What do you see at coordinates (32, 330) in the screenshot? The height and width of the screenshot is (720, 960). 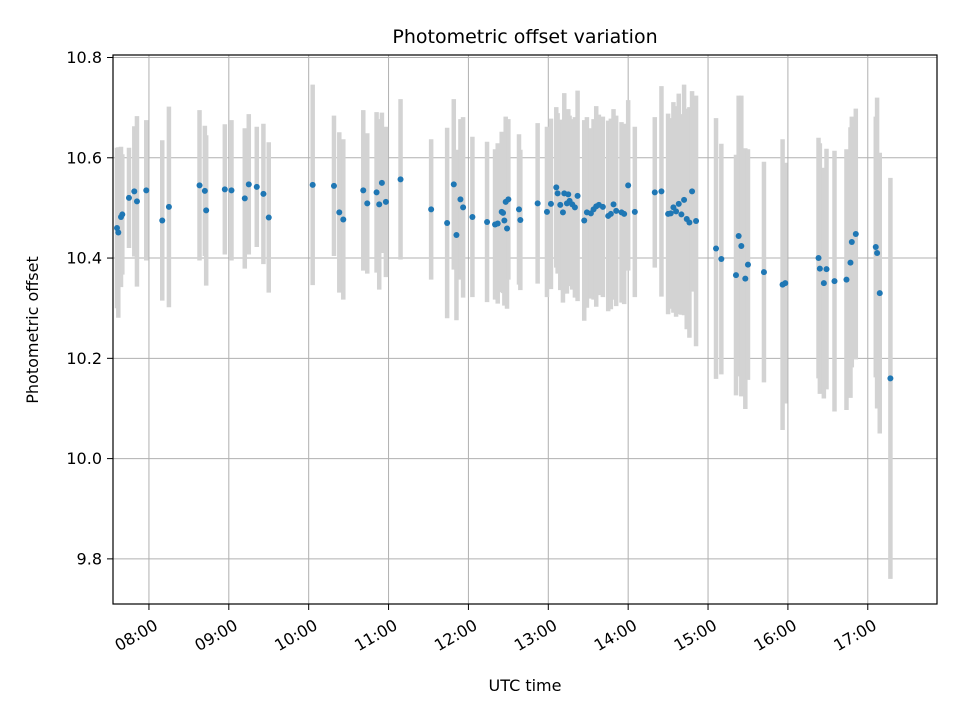 I see `y-axis-label: Photometric offset` at bounding box center [32, 330].